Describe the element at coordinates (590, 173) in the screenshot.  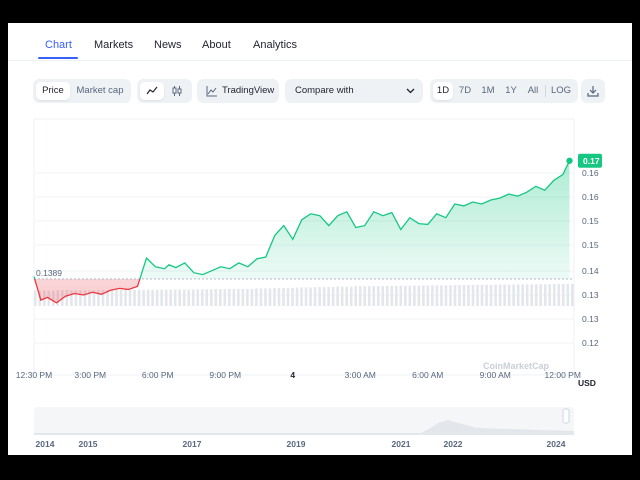
I see `y-axis-tick: 0.16` at that location.